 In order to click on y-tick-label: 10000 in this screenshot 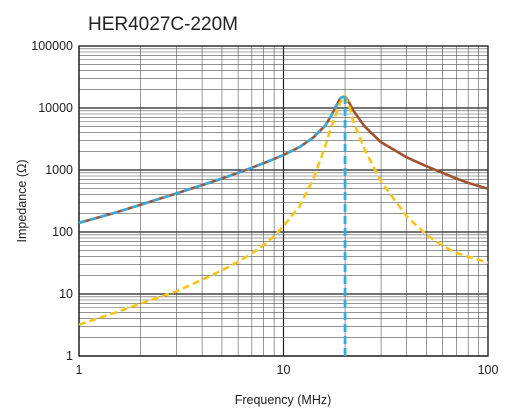, I will do `click(55, 108)`.